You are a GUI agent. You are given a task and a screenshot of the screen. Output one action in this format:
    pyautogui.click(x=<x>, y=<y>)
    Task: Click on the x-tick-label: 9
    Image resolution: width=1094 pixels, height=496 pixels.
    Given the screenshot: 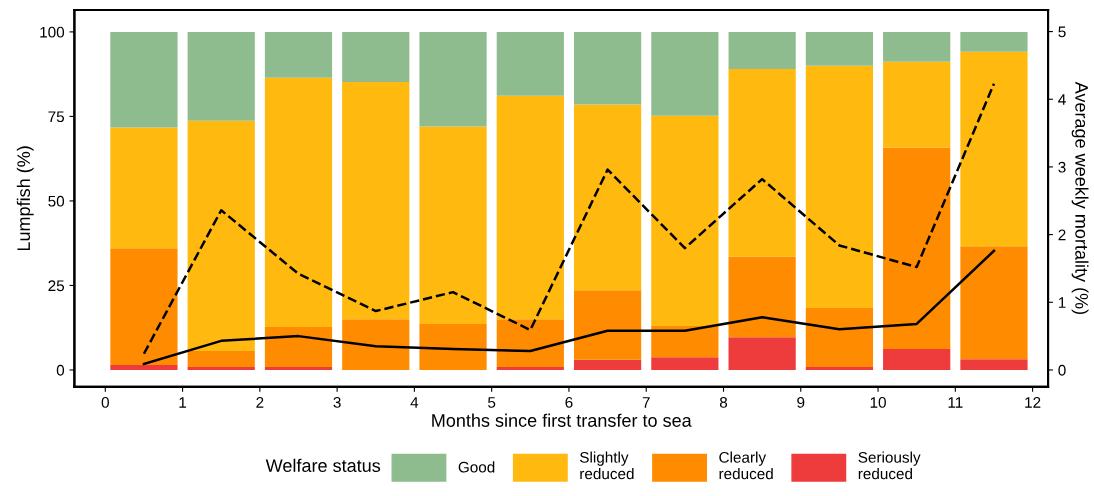 What is the action you would take?
    pyautogui.click(x=801, y=402)
    